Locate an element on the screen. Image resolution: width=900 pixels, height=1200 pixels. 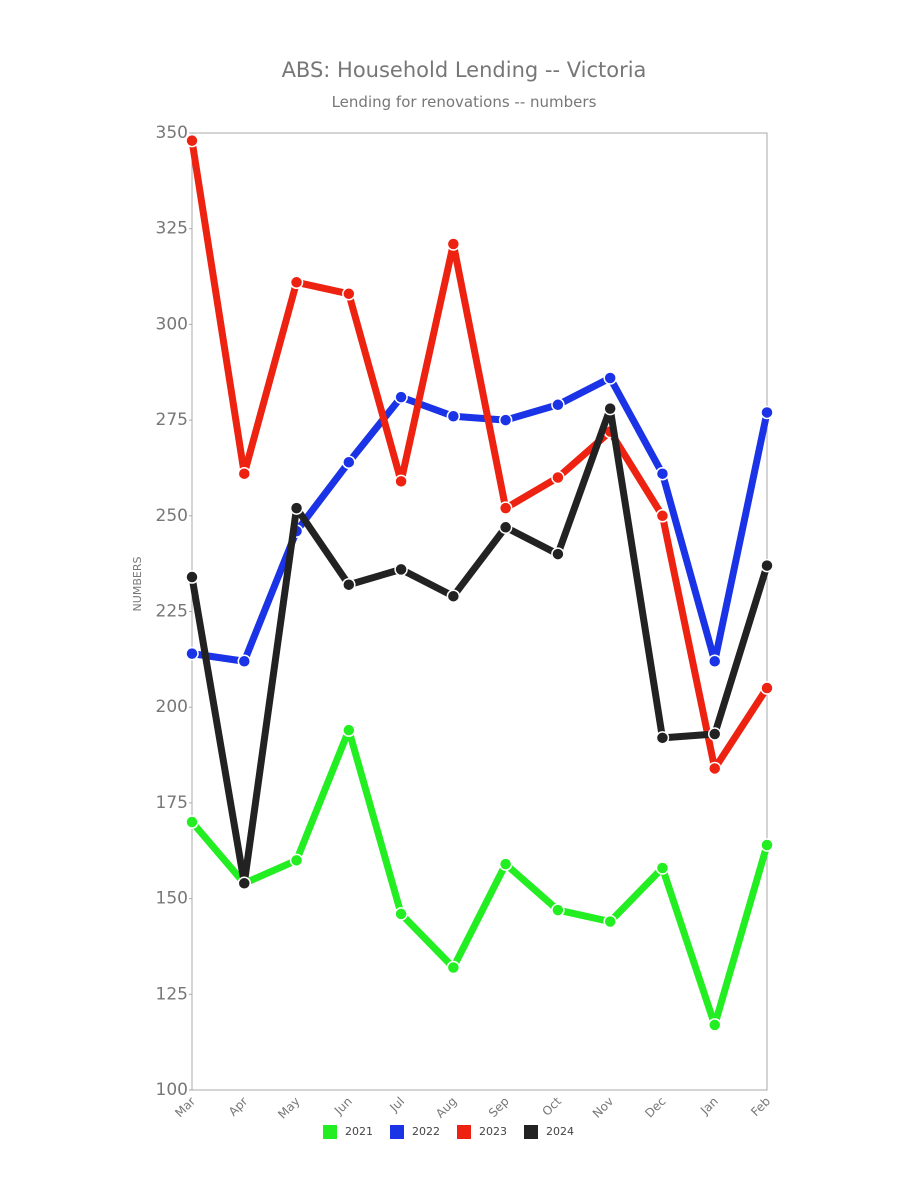
legend-label: 2022 is located at coordinates (426, 1131).